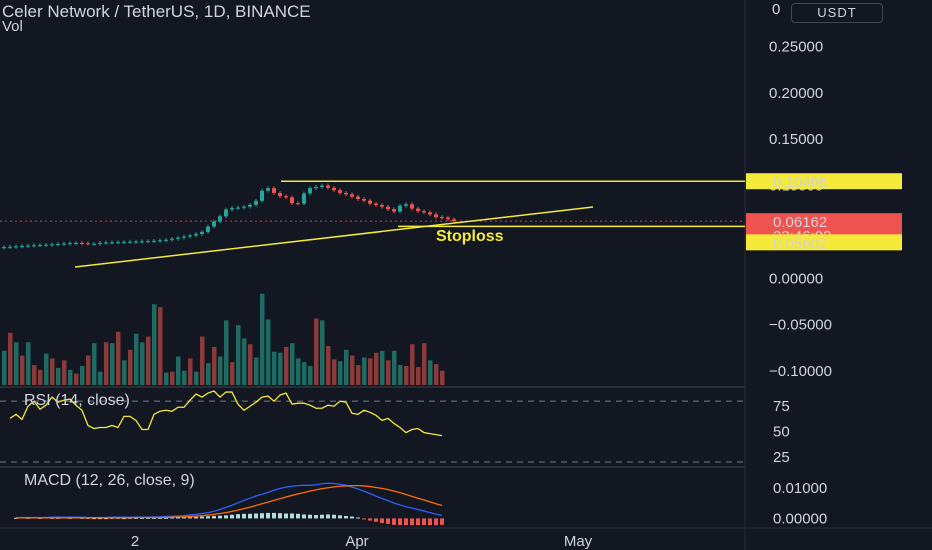 This screenshot has height=550, width=932. What do you see at coordinates (781, 432) in the screenshot?
I see `rsi-tick-label: 50` at bounding box center [781, 432].